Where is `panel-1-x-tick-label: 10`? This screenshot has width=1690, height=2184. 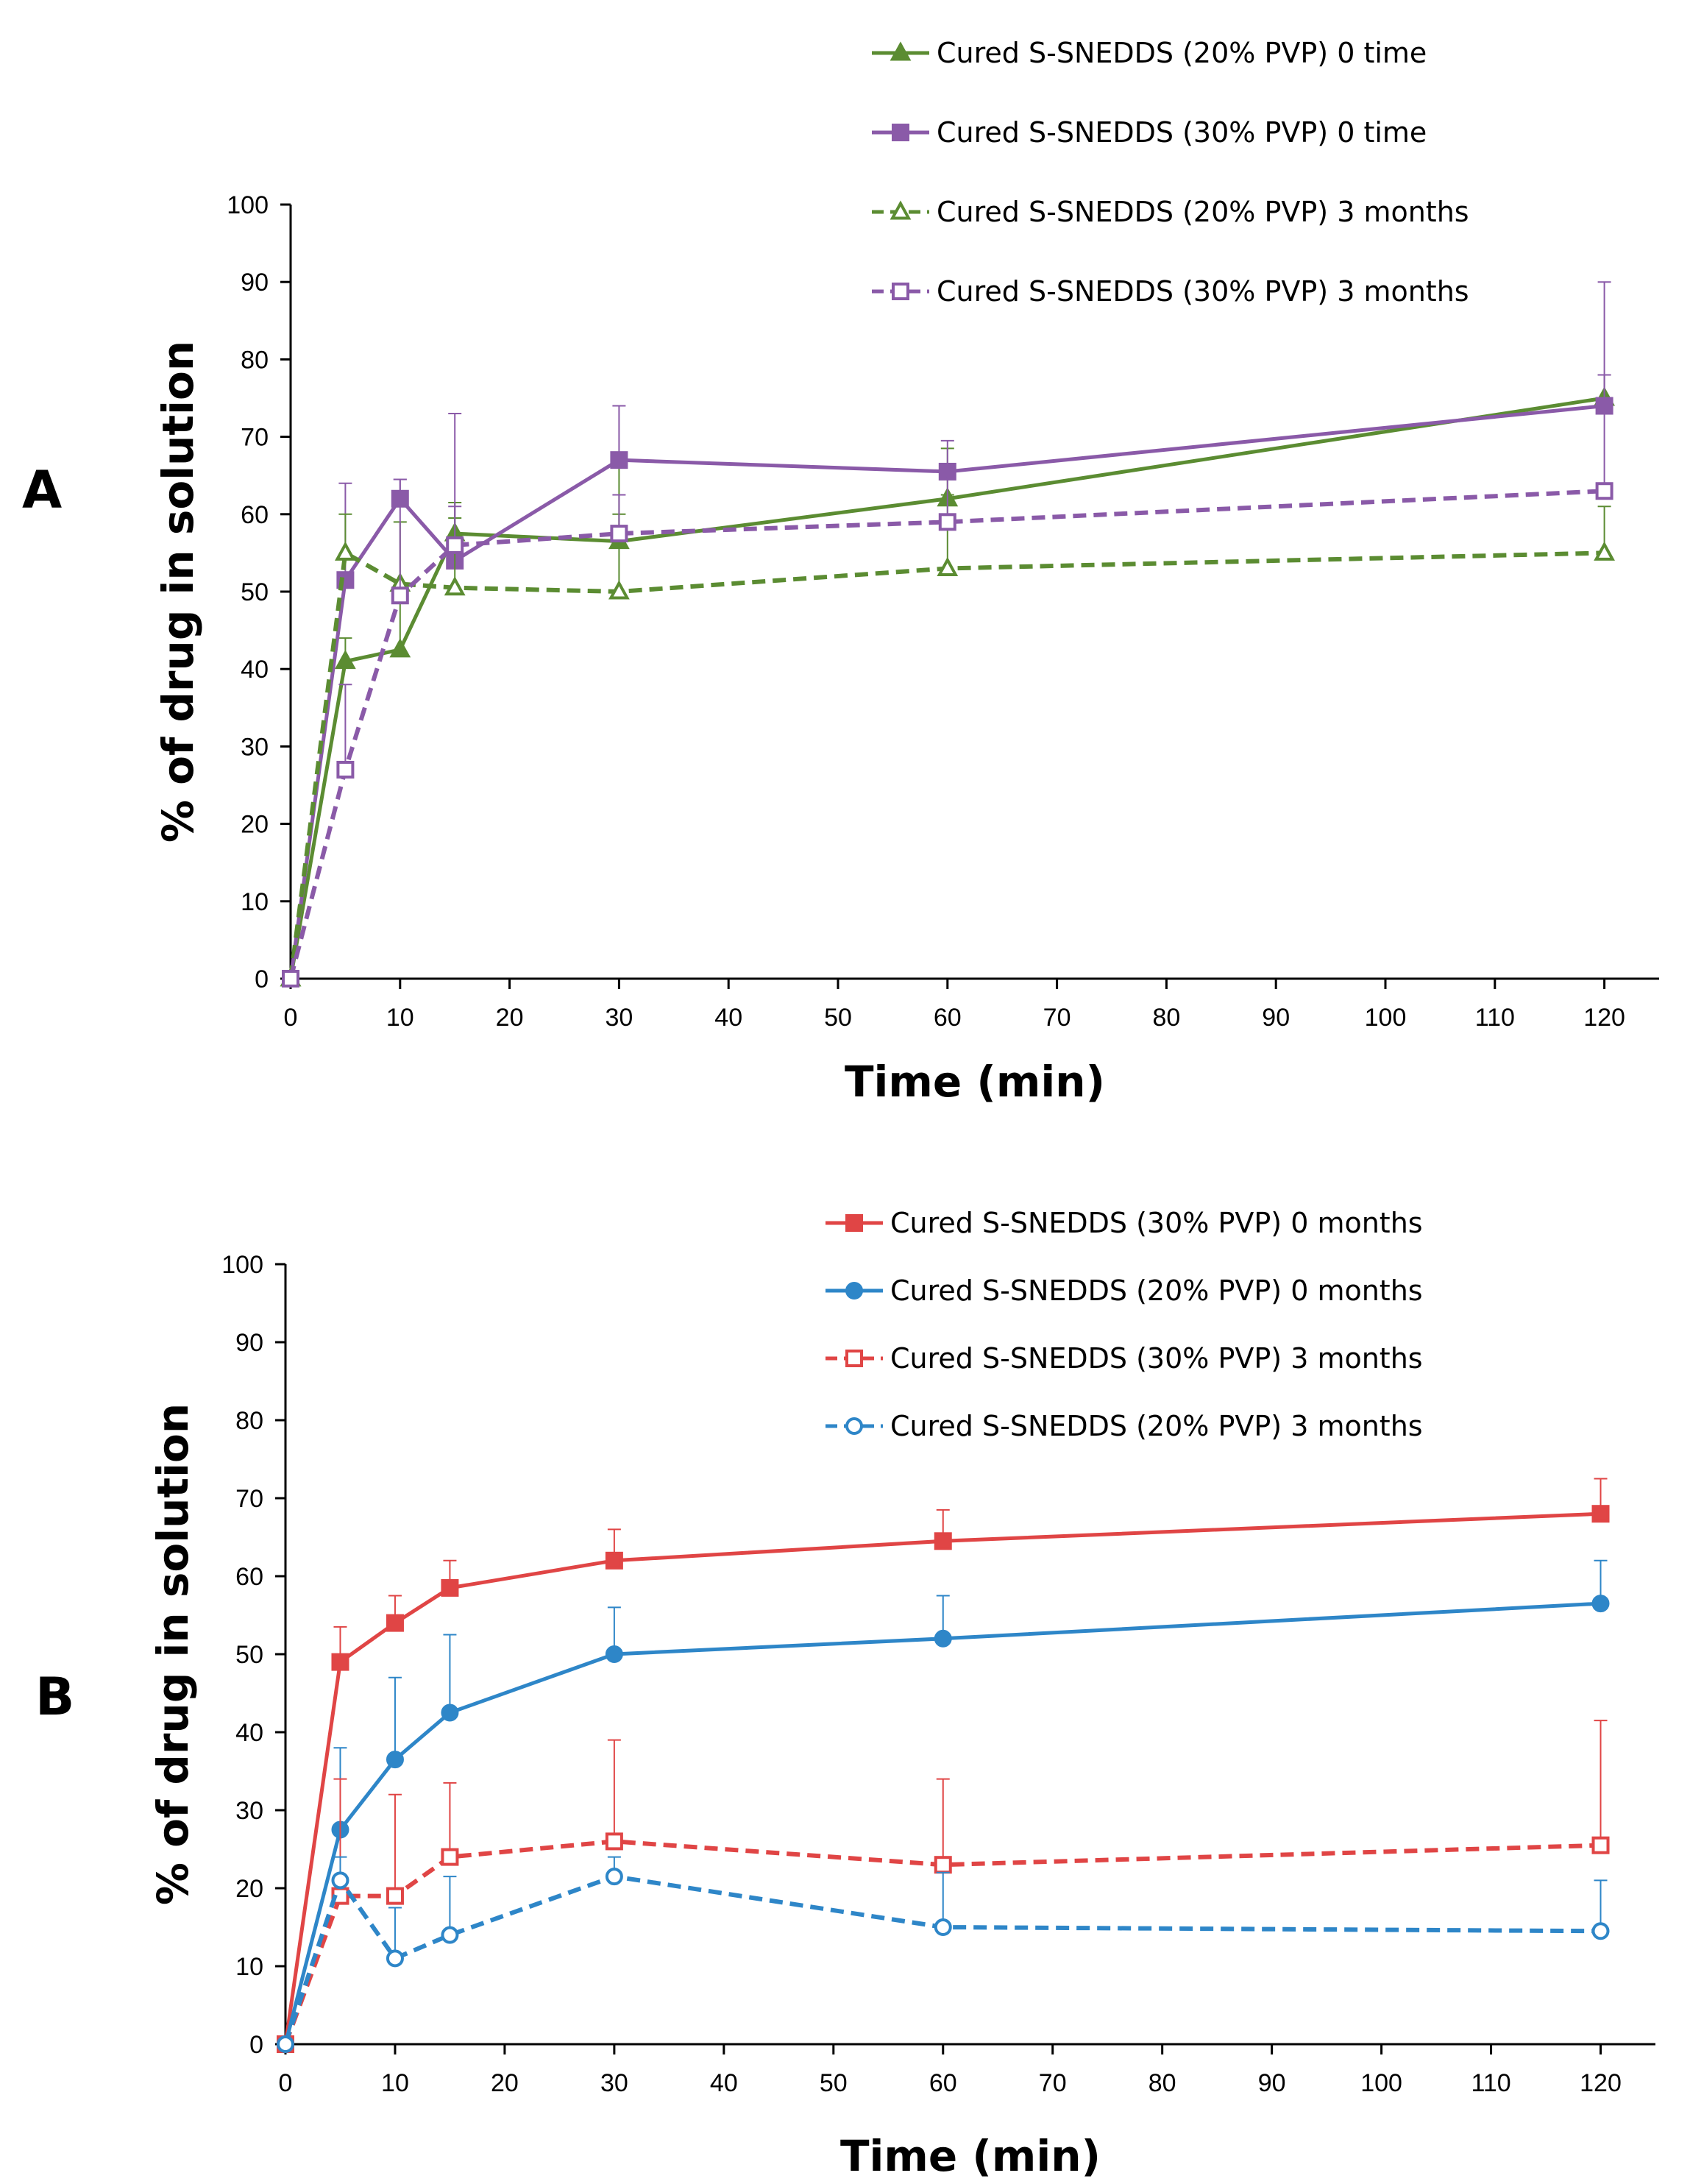
panel-1-x-tick-label: 10 is located at coordinates (395, 2083).